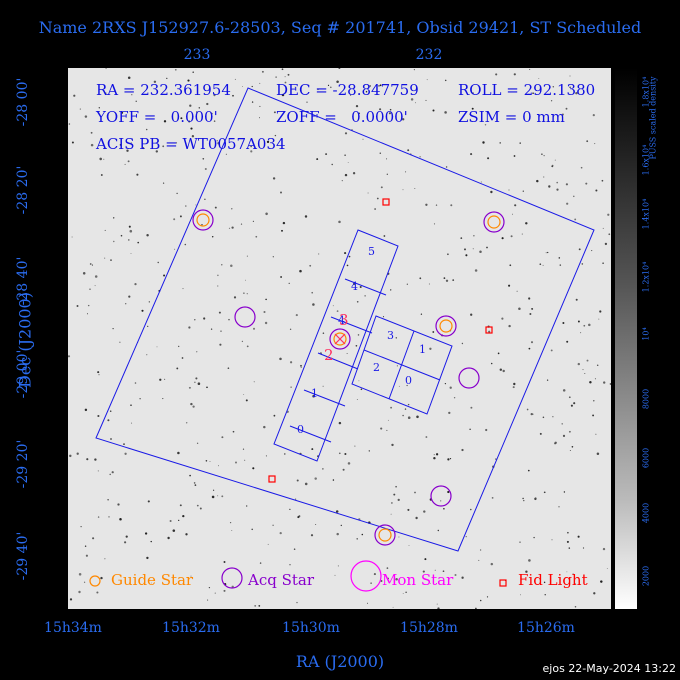 The width and height of the screenshot is (680, 680). What do you see at coordinates (157, 117) in the screenshot?
I see `info-yoff: YOFF = 0.000'` at bounding box center [157, 117].